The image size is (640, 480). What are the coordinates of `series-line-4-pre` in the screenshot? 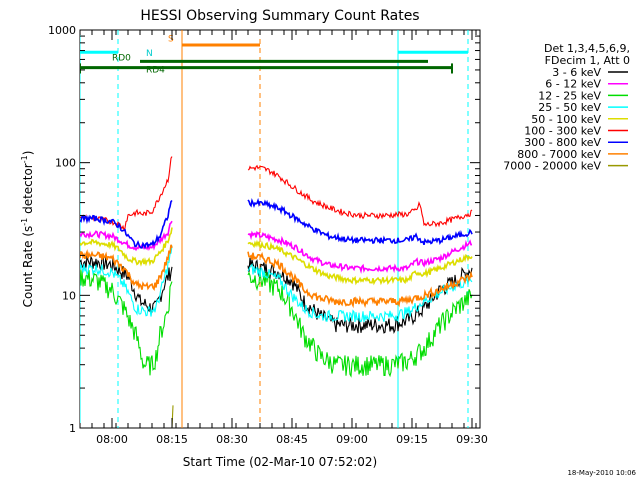 It's located at (126, 281).